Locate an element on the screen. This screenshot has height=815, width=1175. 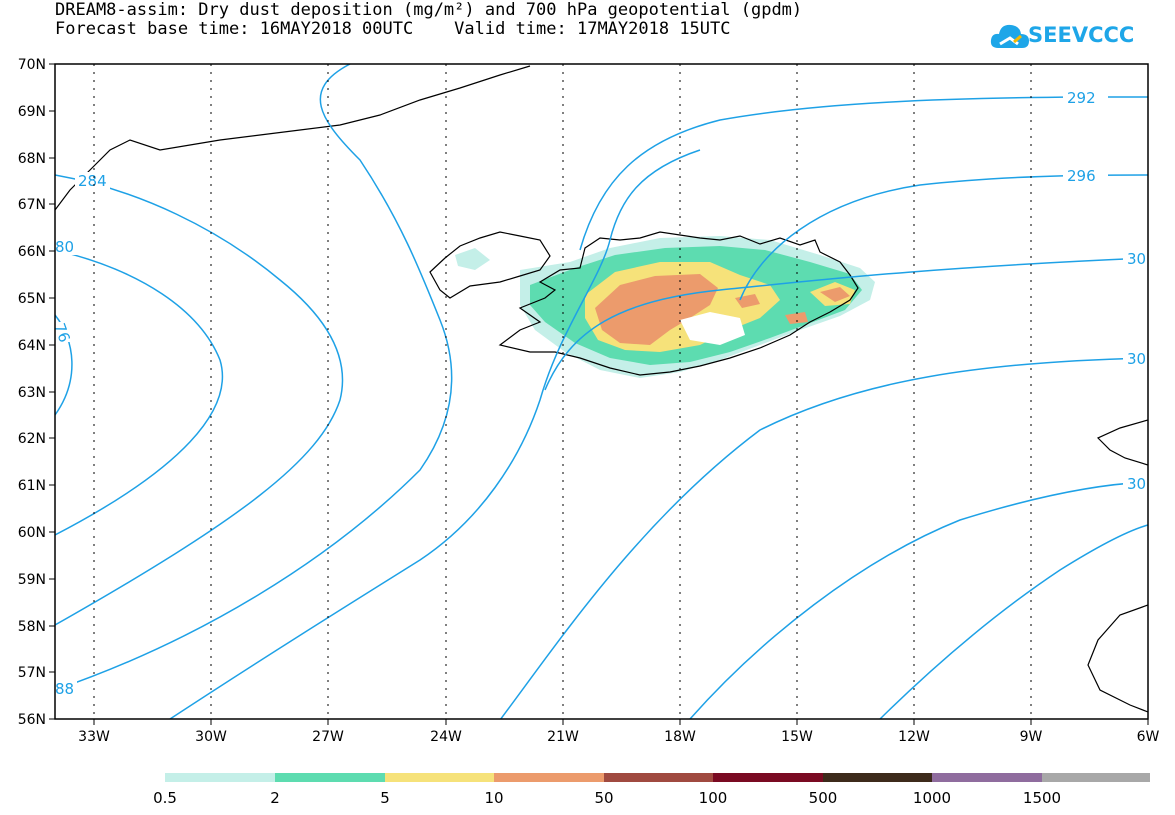
colorbar-label: 0.5 is located at coordinates (165, 798).